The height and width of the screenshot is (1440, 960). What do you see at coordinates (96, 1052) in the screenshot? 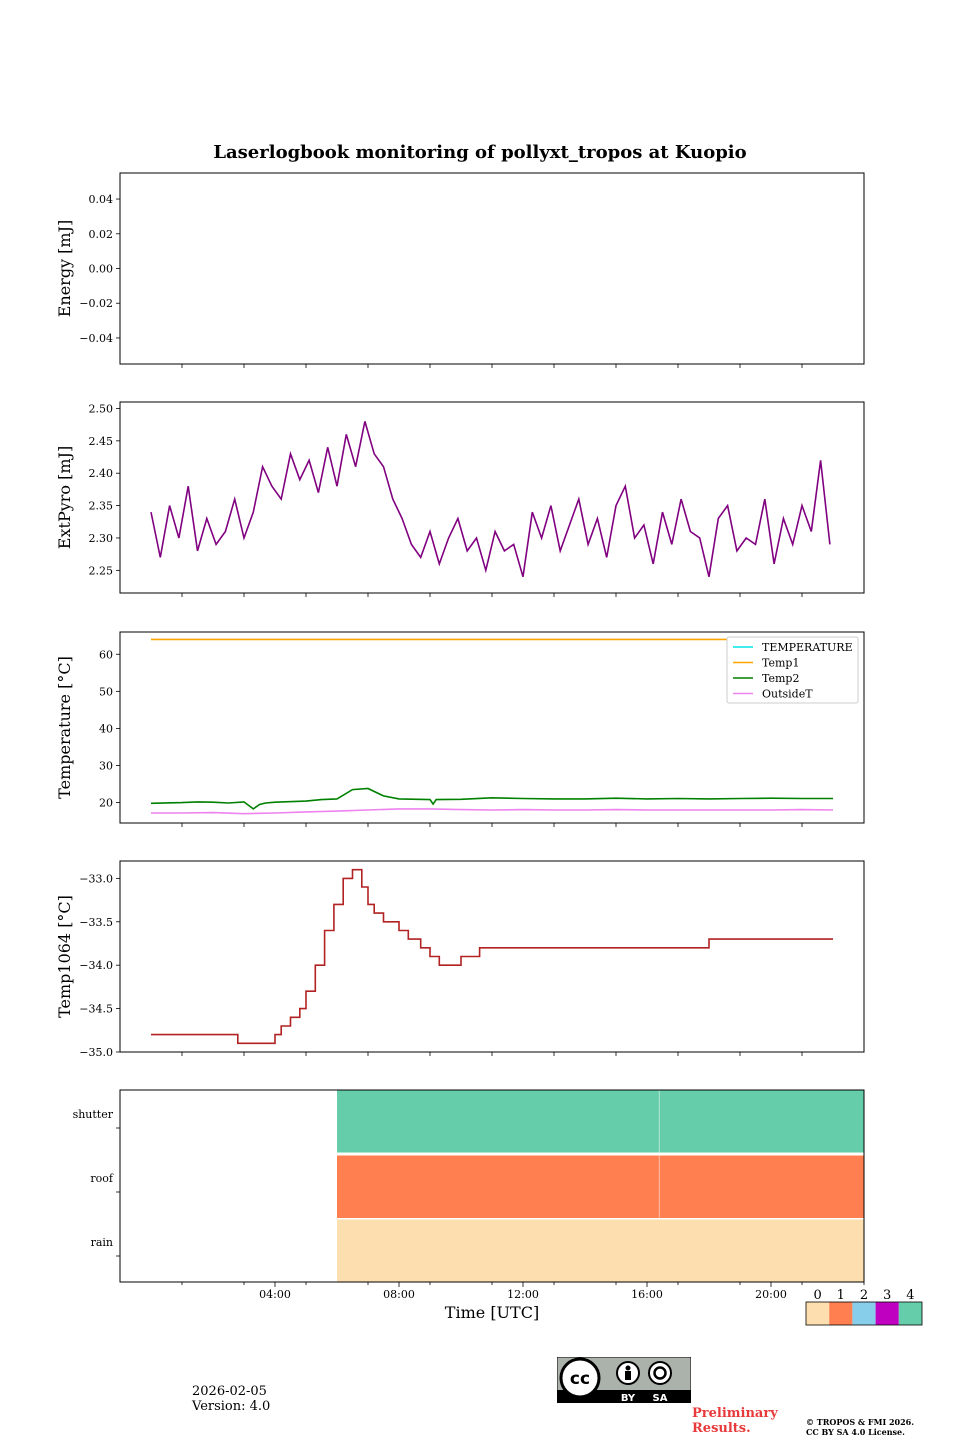
I see `temp1064-y-tick-label-4: −35.0` at bounding box center [96, 1052].